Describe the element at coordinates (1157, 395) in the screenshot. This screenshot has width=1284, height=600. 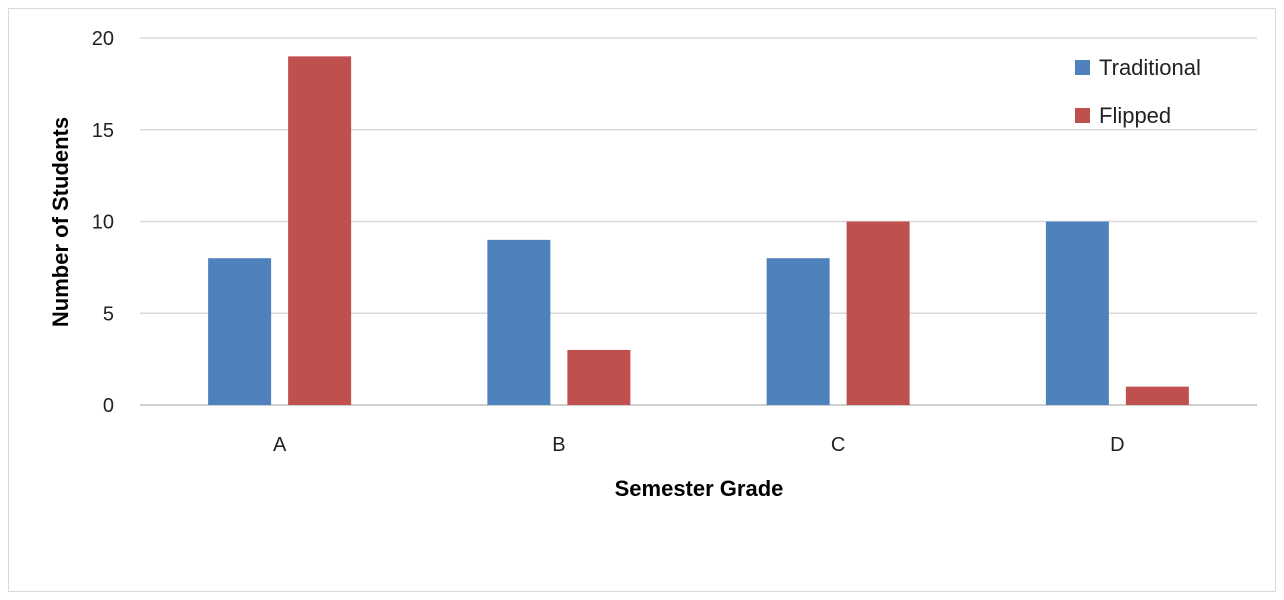
I see `bar-flipped-d` at that location.